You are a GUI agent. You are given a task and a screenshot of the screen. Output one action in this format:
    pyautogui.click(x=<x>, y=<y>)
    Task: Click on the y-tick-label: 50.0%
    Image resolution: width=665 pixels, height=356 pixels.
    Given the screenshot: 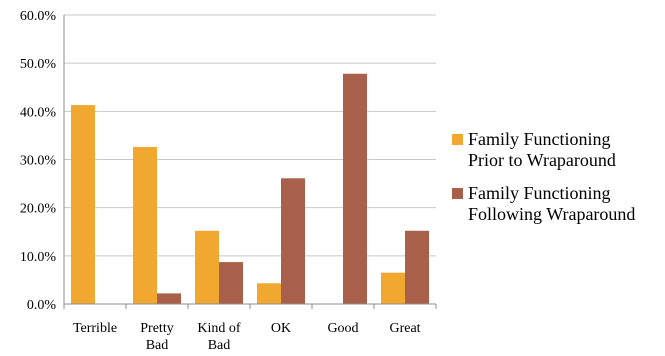 What is the action you would take?
    pyautogui.click(x=38, y=64)
    